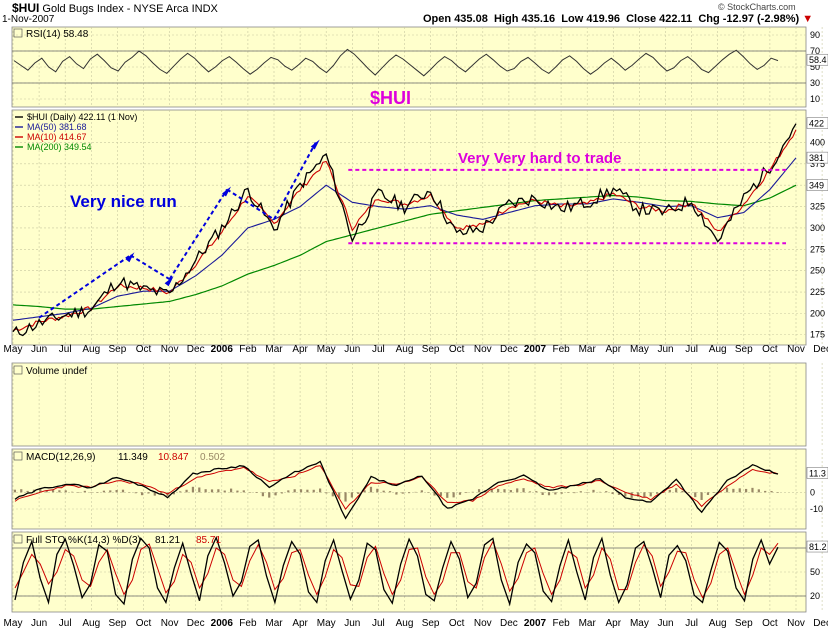 This screenshot has width=828, height=635. Describe the element at coordinates (167, 540) in the screenshot. I see `sto-legend-k-value: 81.21` at that location.